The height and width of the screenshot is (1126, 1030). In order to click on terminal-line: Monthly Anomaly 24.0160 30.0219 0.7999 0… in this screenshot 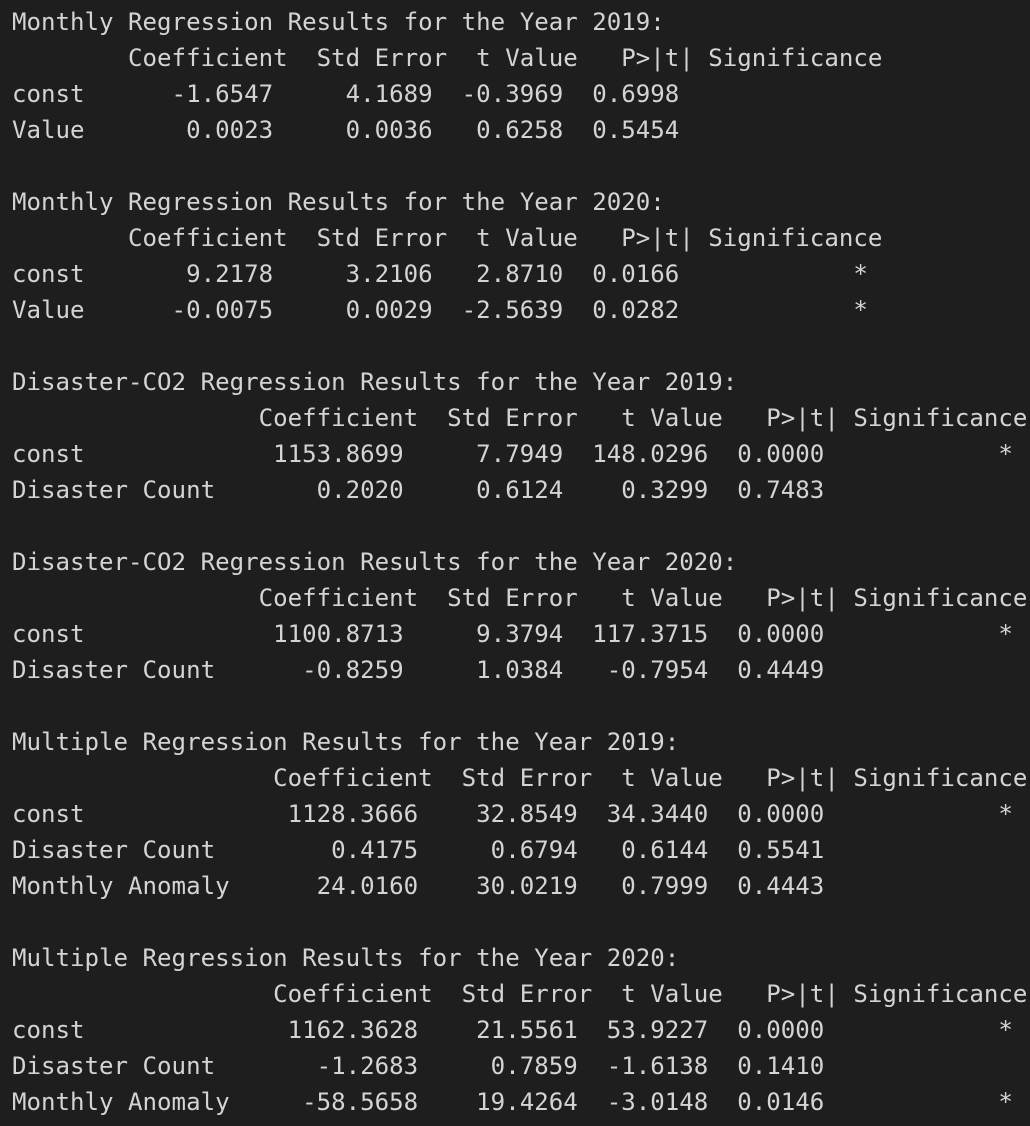, I will do `click(418, 886)`.